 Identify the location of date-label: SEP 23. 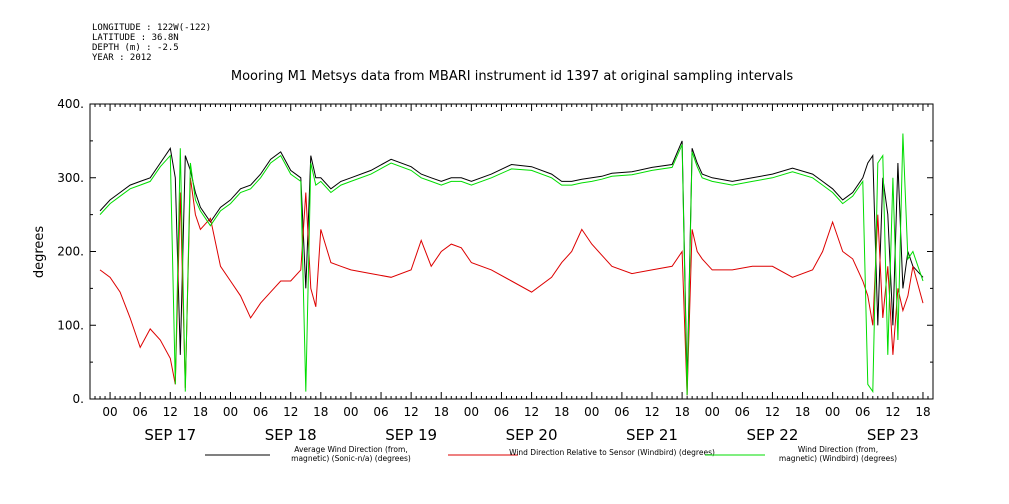
(893, 435).